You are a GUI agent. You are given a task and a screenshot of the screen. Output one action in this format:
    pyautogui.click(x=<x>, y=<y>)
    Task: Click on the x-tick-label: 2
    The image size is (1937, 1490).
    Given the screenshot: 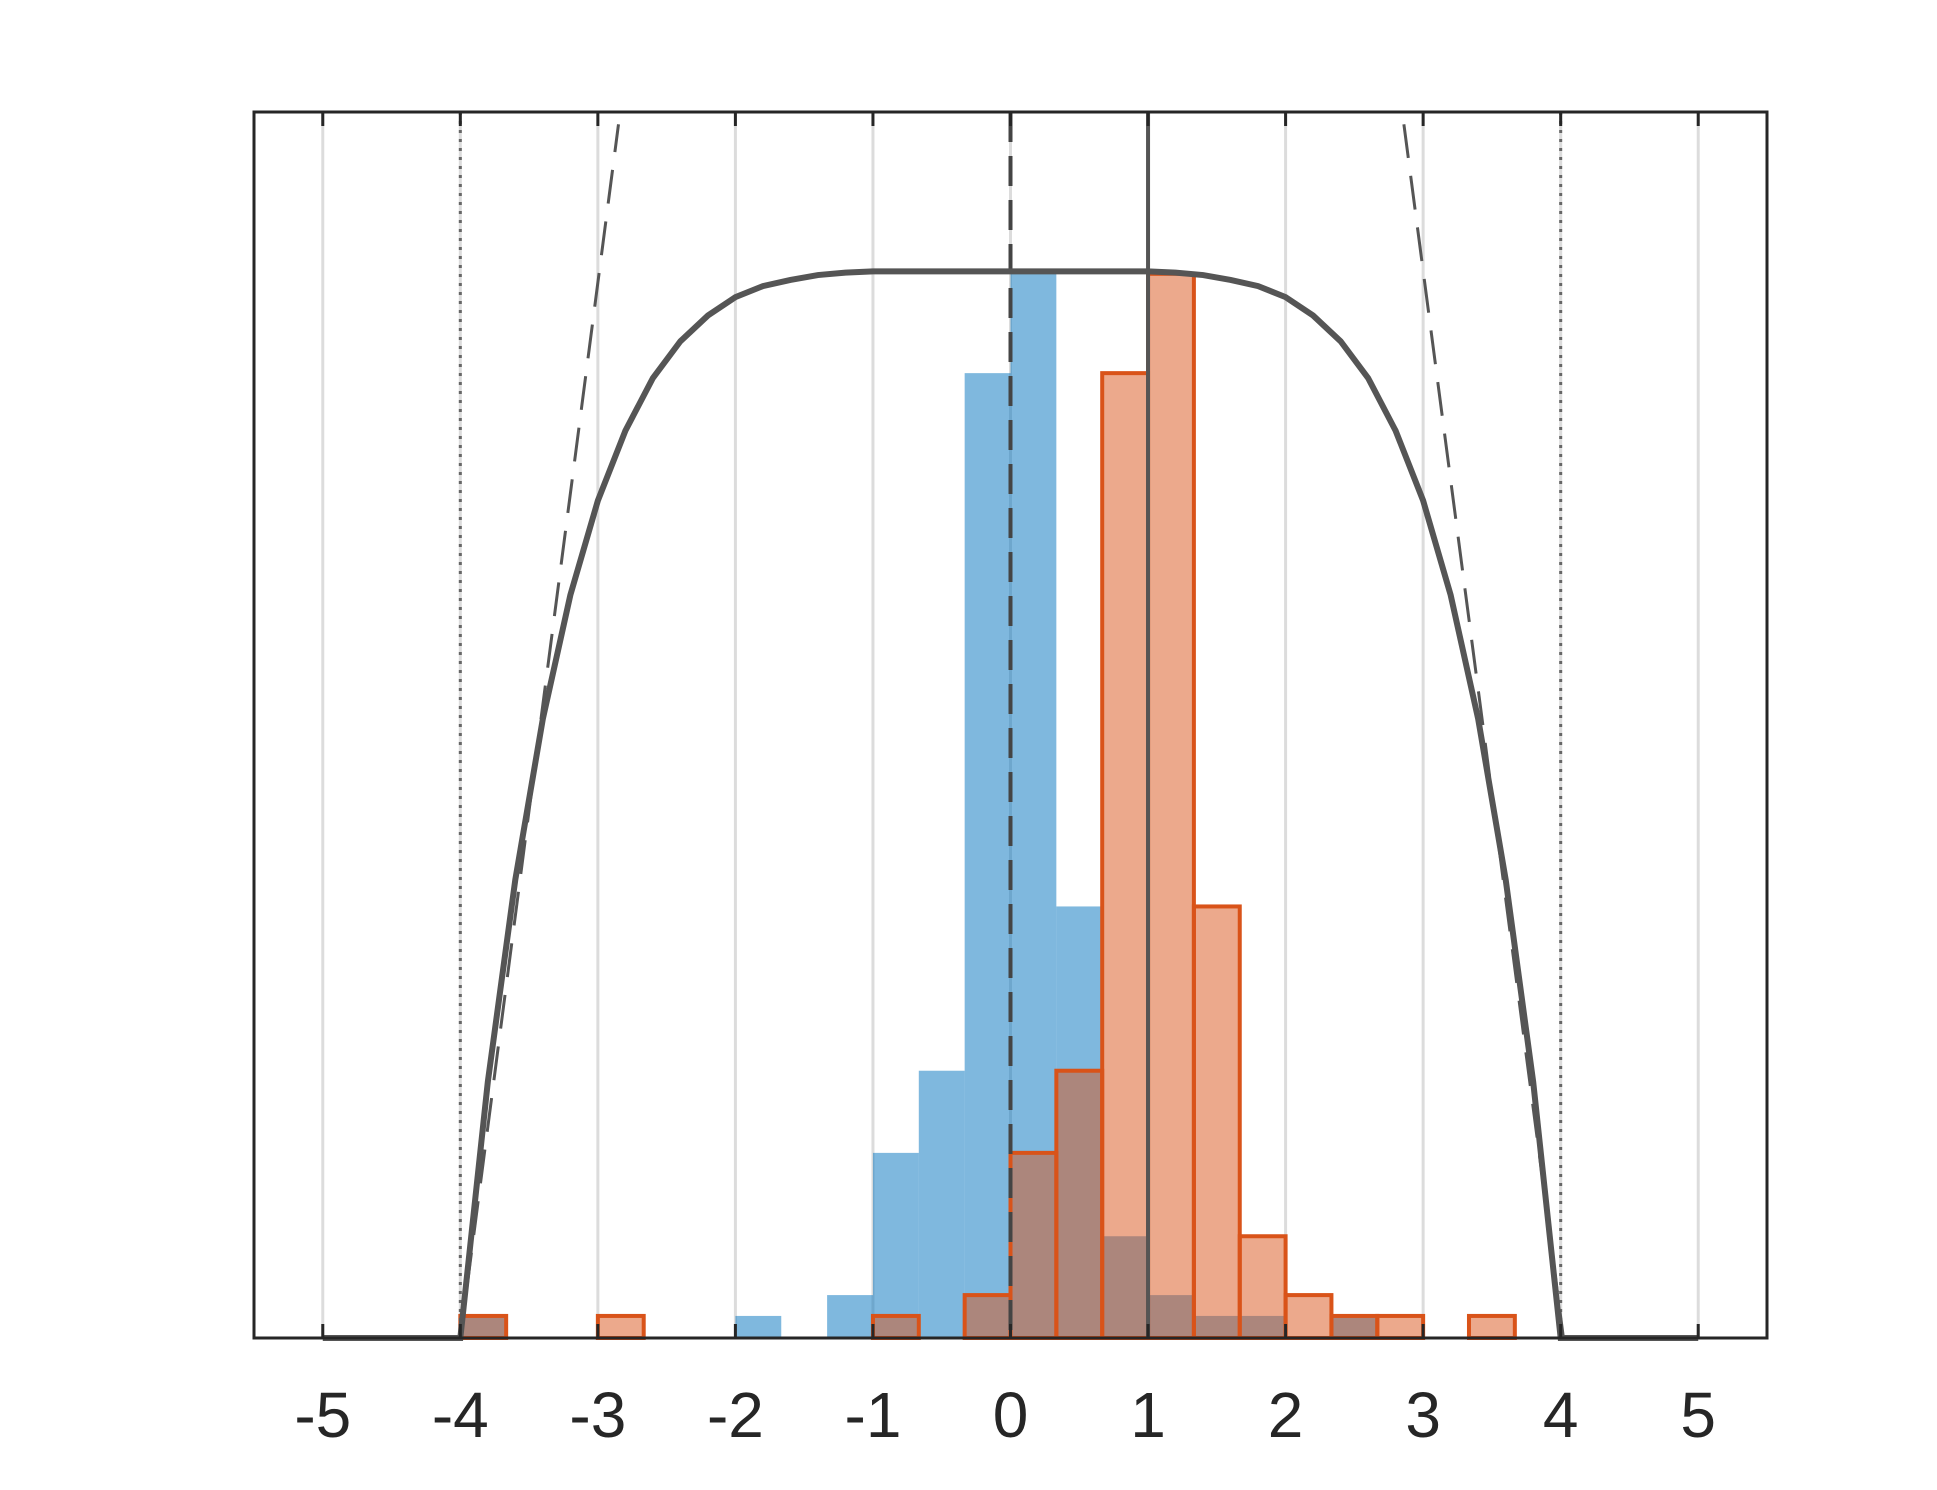 What is the action you would take?
    pyautogui.click(x=1286, y=1415)
    